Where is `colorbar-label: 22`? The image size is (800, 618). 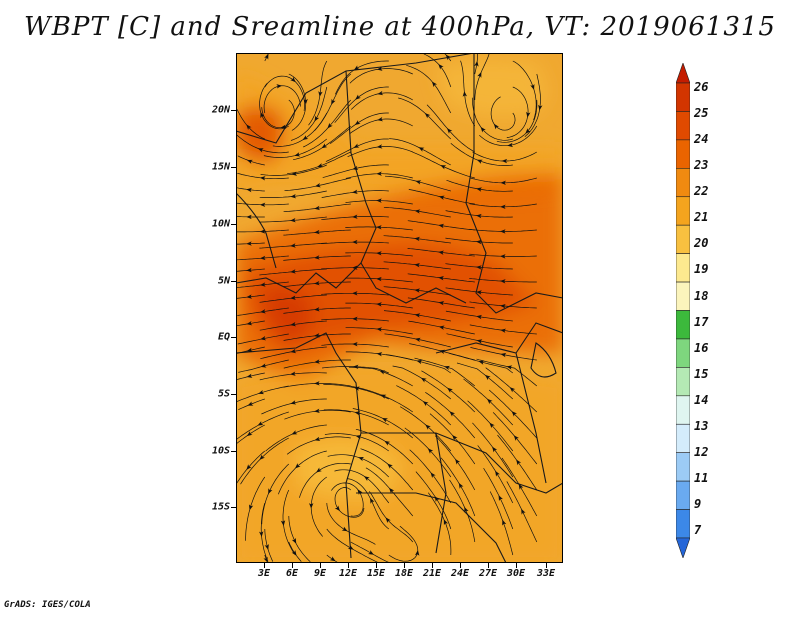 colorbar-label: 22 is located at coordinates (701, 191).